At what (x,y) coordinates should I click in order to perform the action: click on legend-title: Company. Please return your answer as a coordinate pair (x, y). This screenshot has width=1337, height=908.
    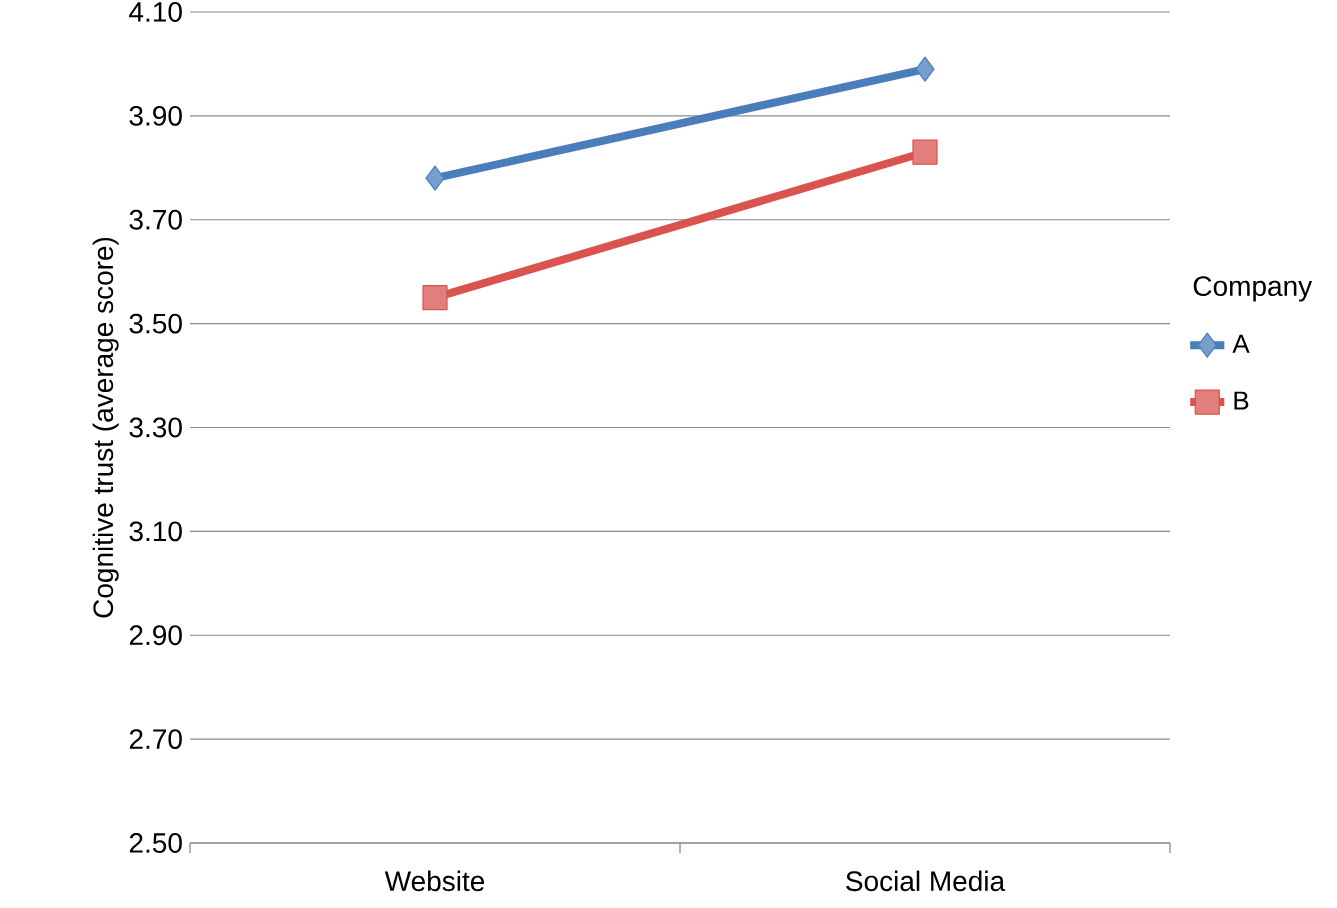
    Looking at the image, I should click on (1253, 289).